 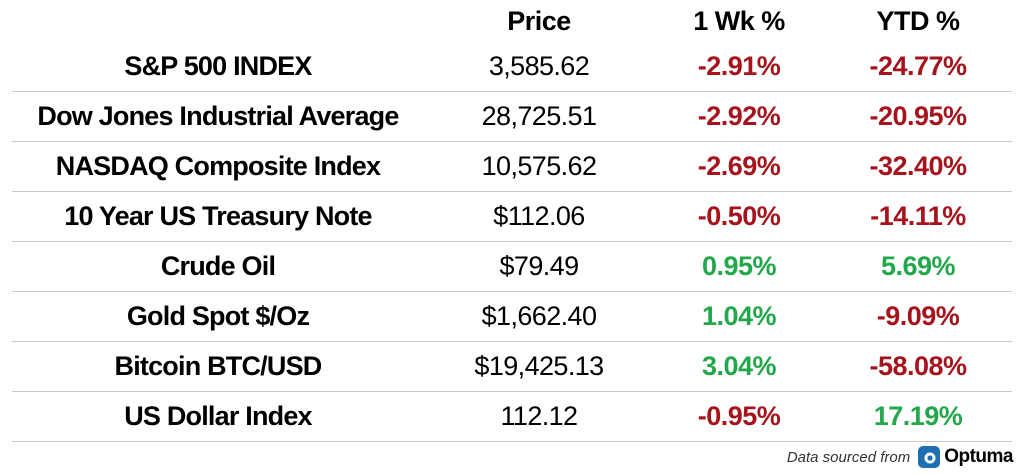 I want to click on footer: Data sourced from Optuma, so click(x=900, y=457).